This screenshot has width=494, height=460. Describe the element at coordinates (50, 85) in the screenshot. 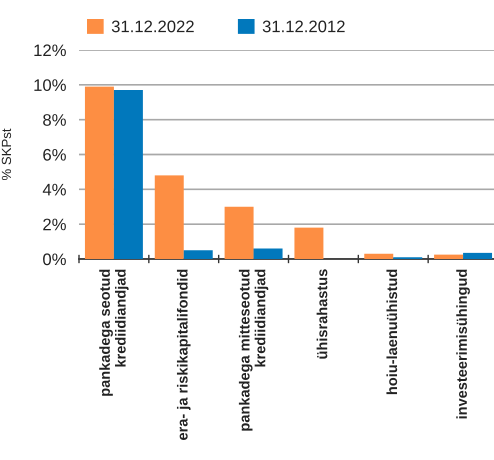

I see `y-tick-label: 10%` at that location.